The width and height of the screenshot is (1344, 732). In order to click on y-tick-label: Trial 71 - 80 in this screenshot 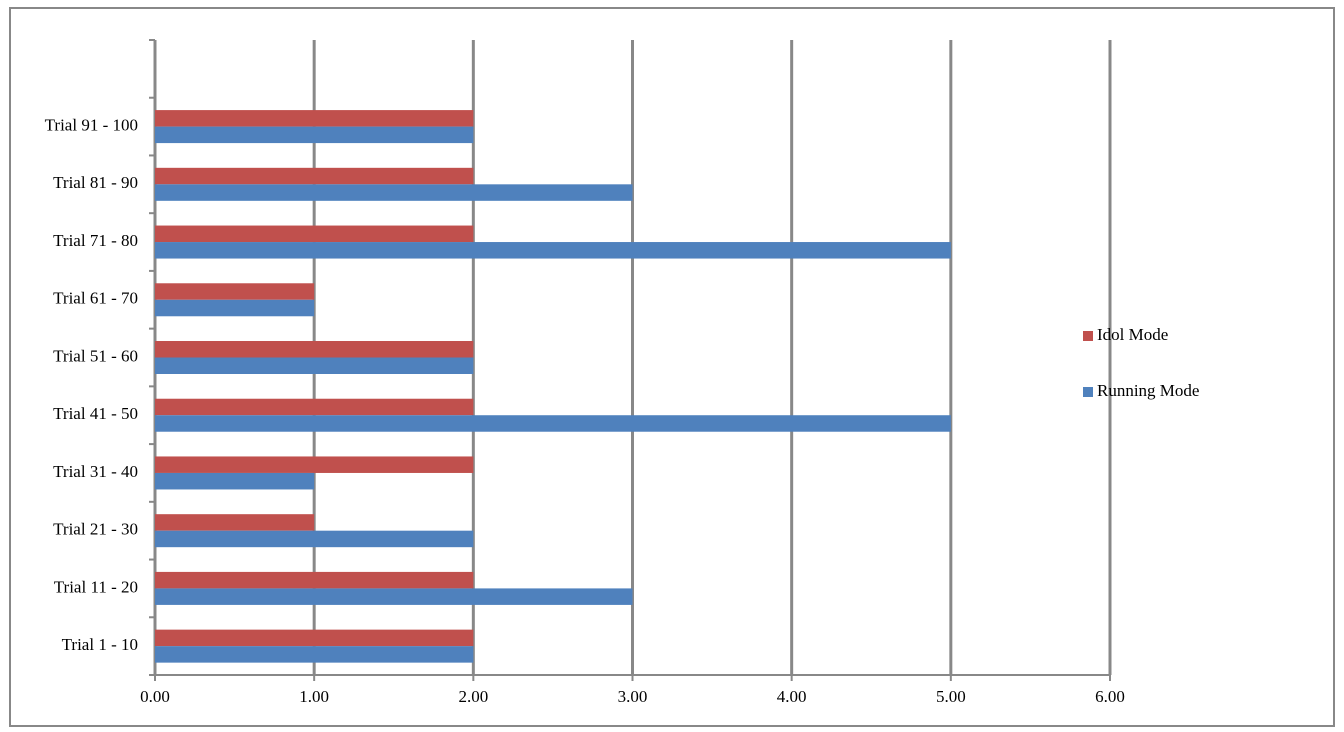, I will do `click(95, 240)`.